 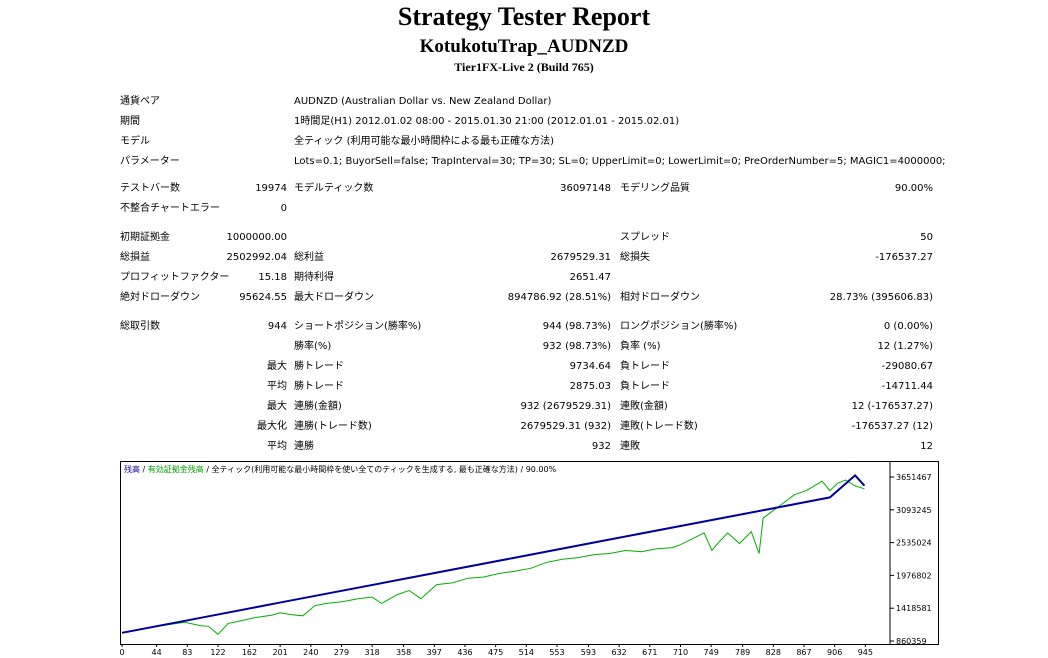 I want to click on stat-label: 連勝, so click(x=304, y=446).